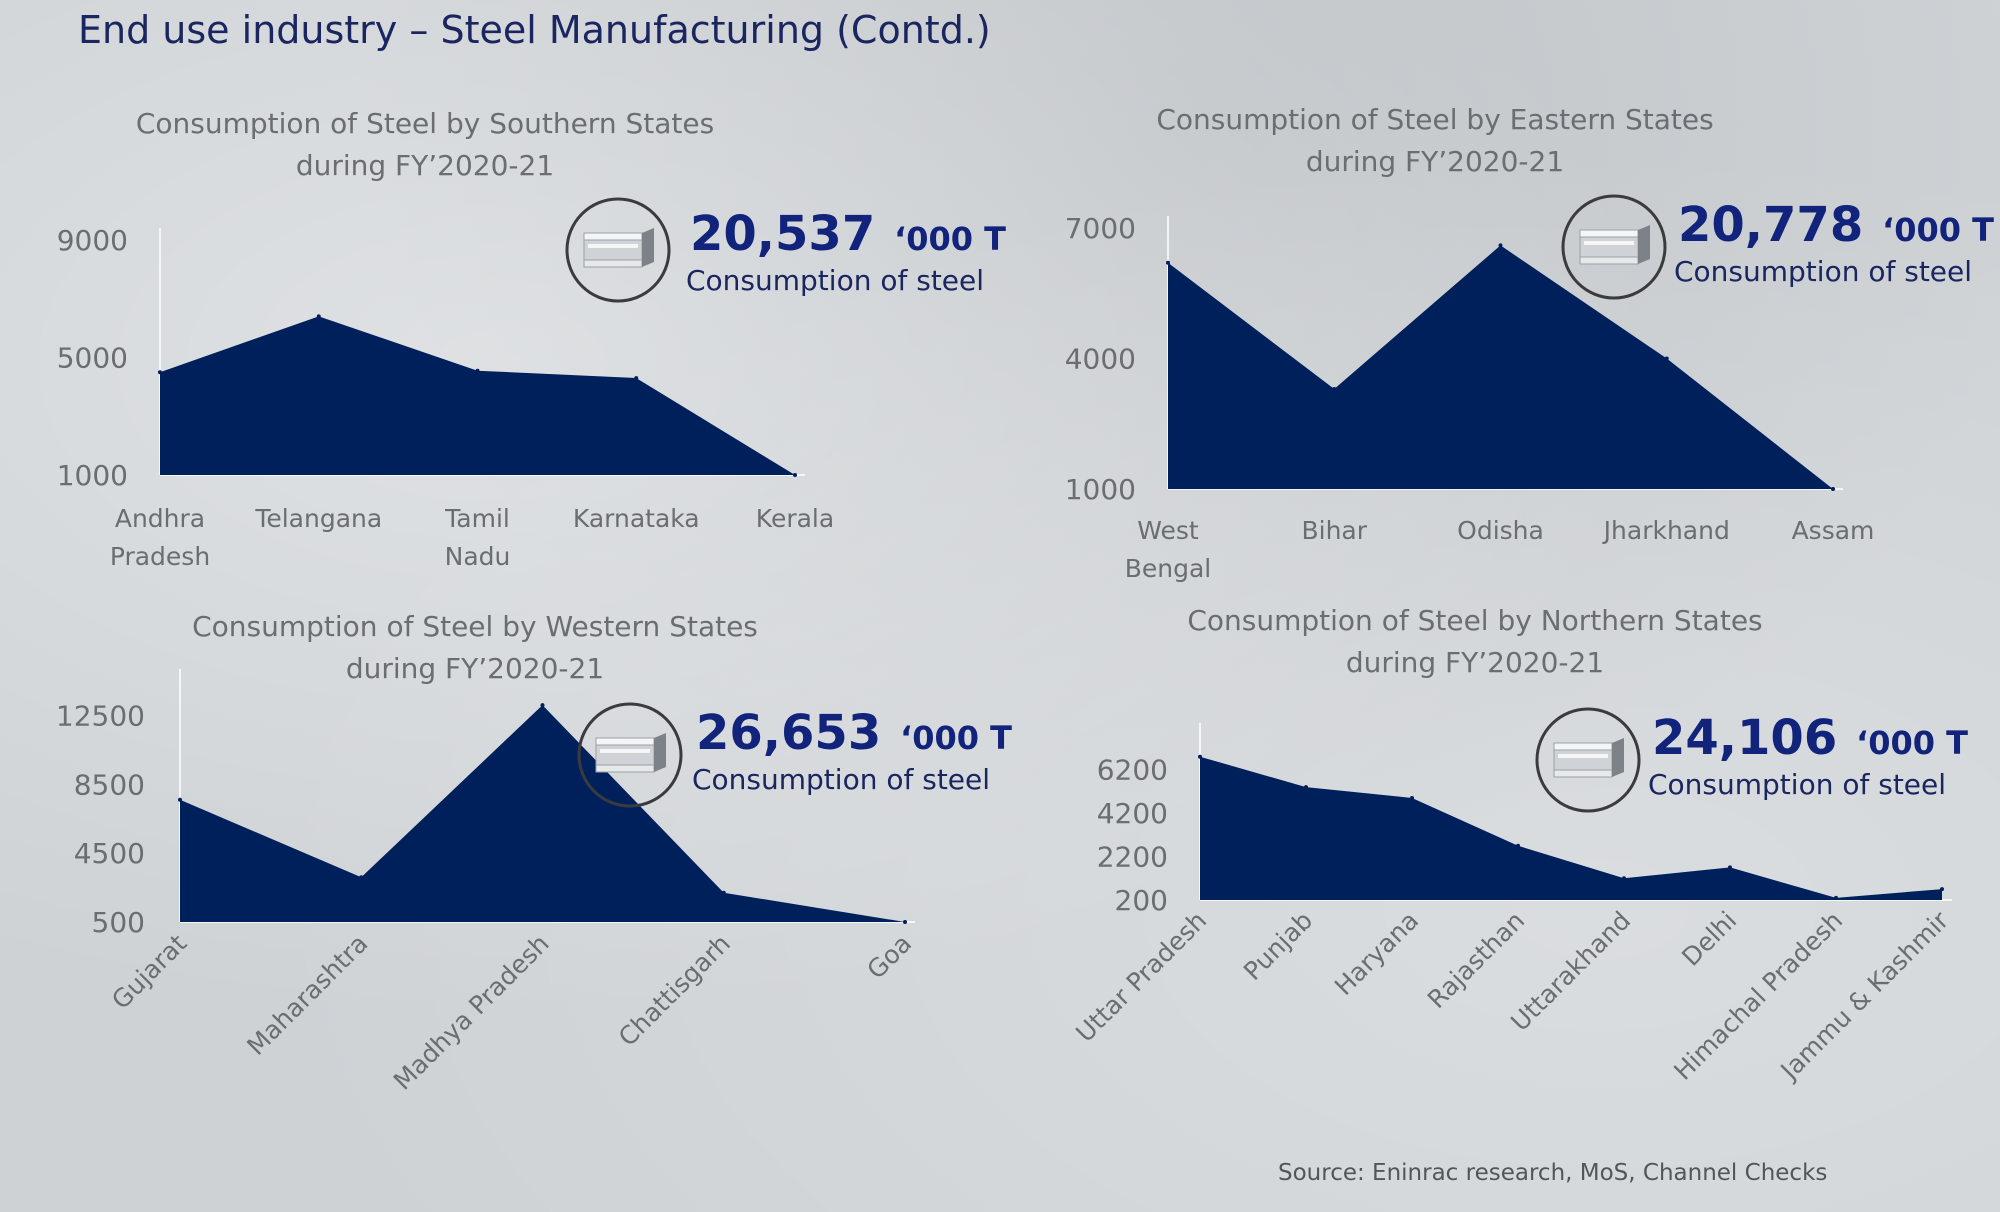  I want to click on chart-title-line-1: Consumption of Steel by Southern States, so click(425, 123).